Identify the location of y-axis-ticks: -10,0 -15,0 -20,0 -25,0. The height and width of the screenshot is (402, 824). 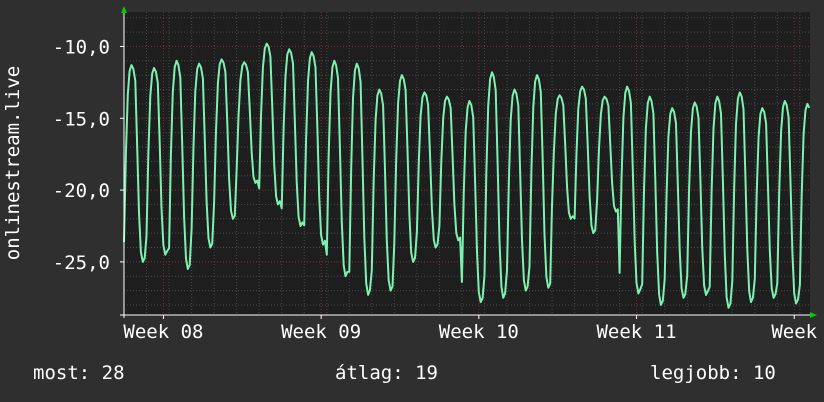
(88, 155).